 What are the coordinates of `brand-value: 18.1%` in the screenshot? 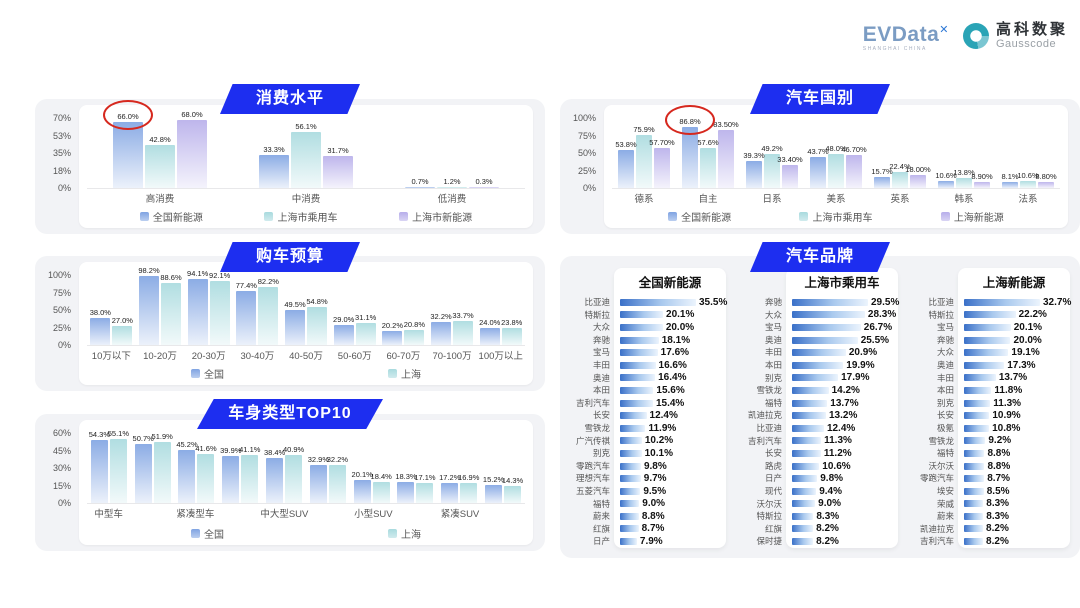 It's located at (676, 340).